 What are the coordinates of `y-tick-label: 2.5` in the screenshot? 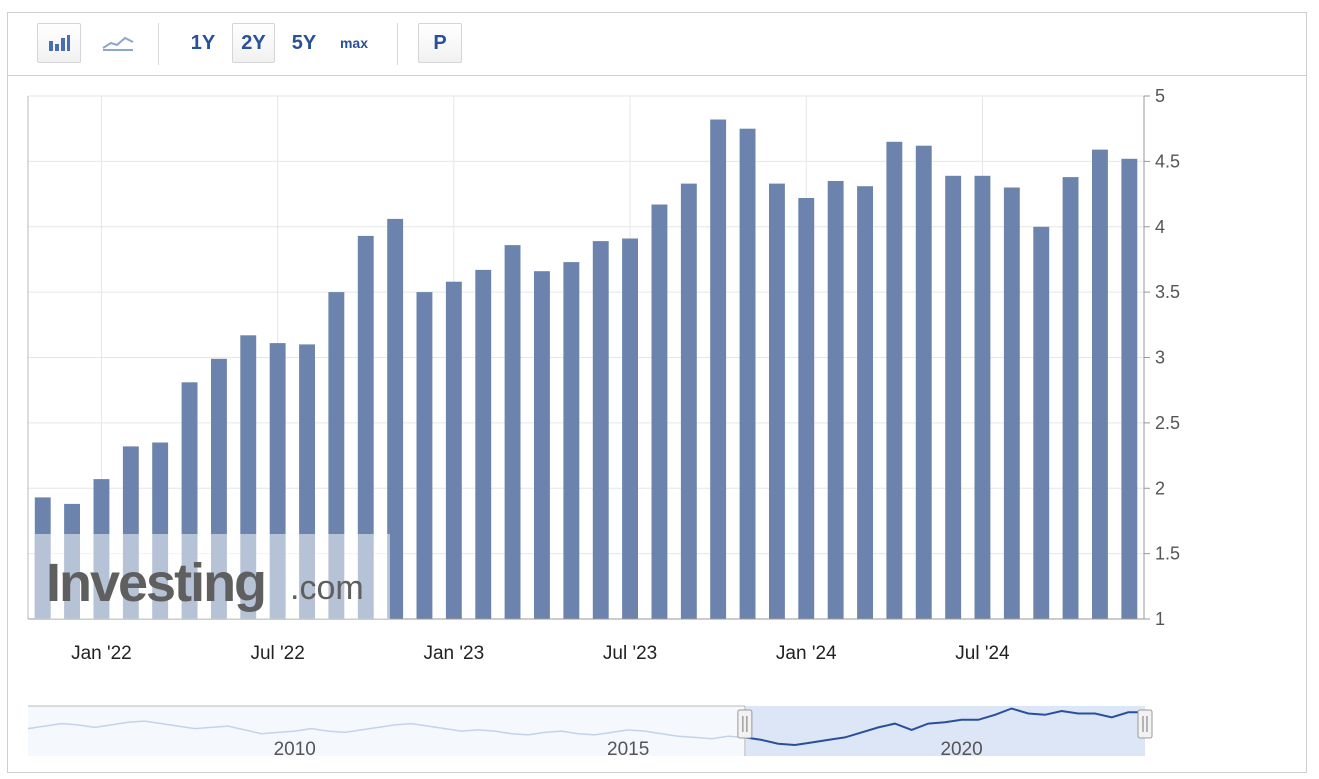 It's located at (1167, 423).